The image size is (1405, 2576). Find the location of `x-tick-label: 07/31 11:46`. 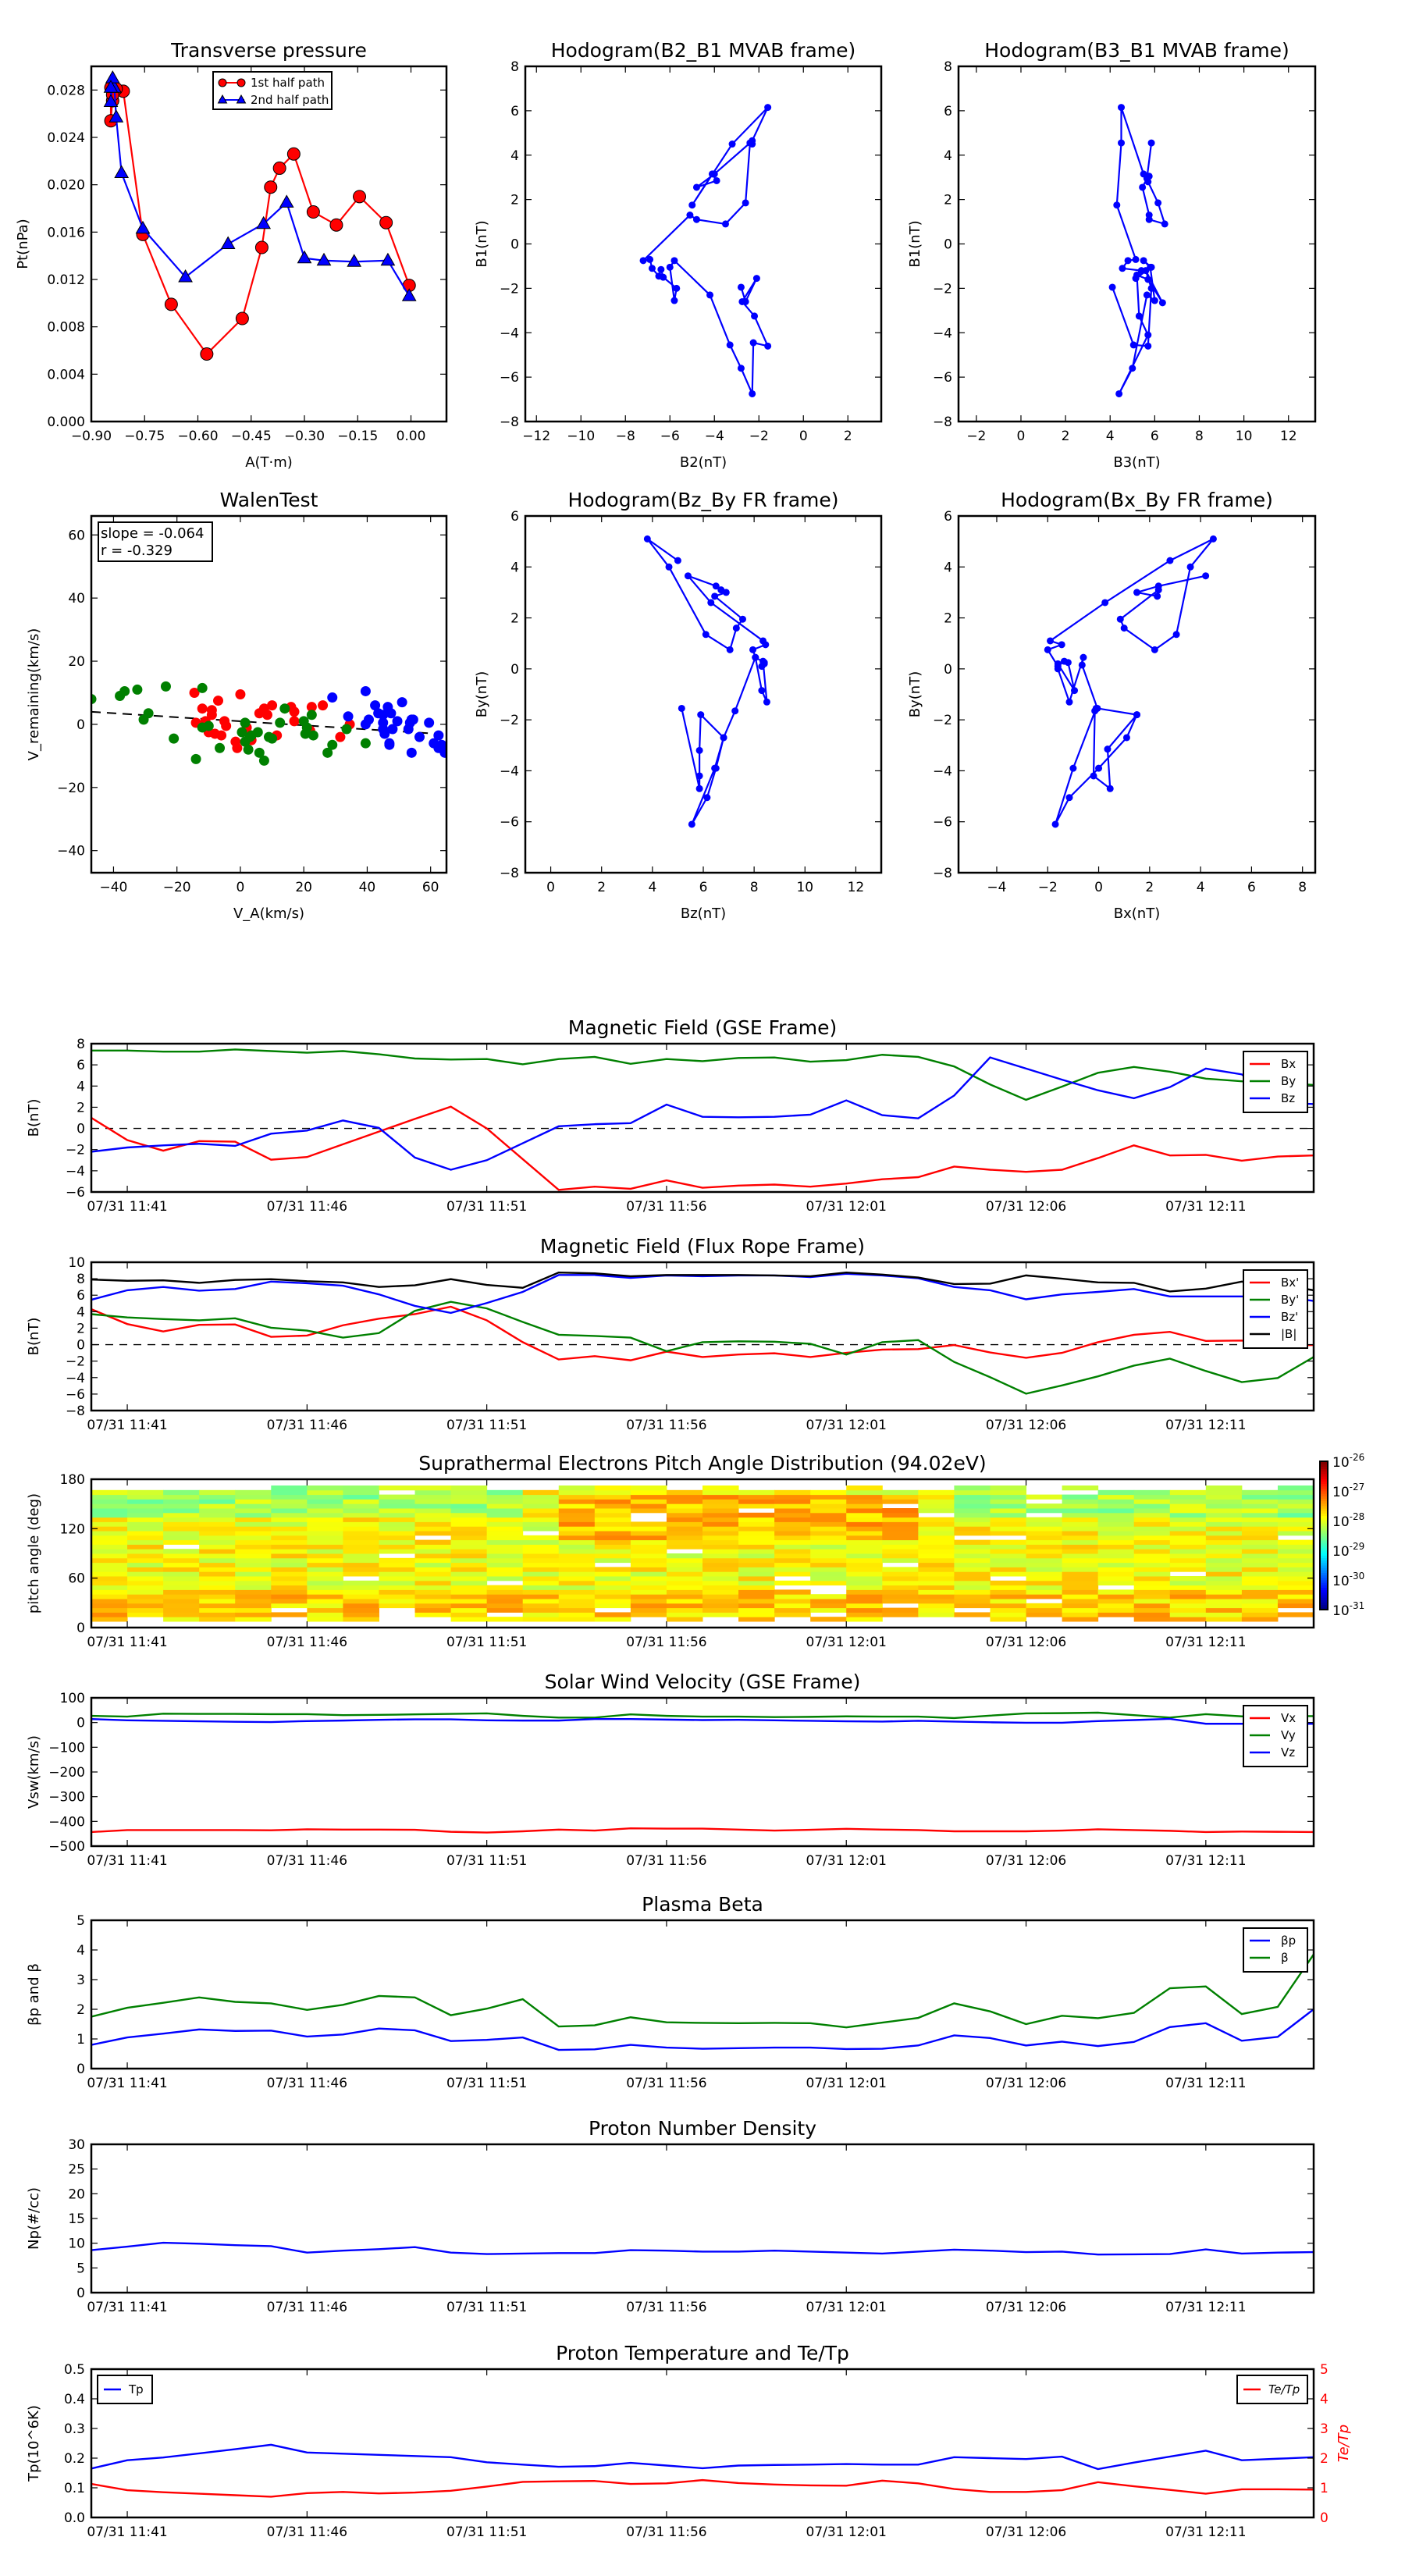

x-tick-label: 07/31 11:46 is located at coordinates (307, 1425).